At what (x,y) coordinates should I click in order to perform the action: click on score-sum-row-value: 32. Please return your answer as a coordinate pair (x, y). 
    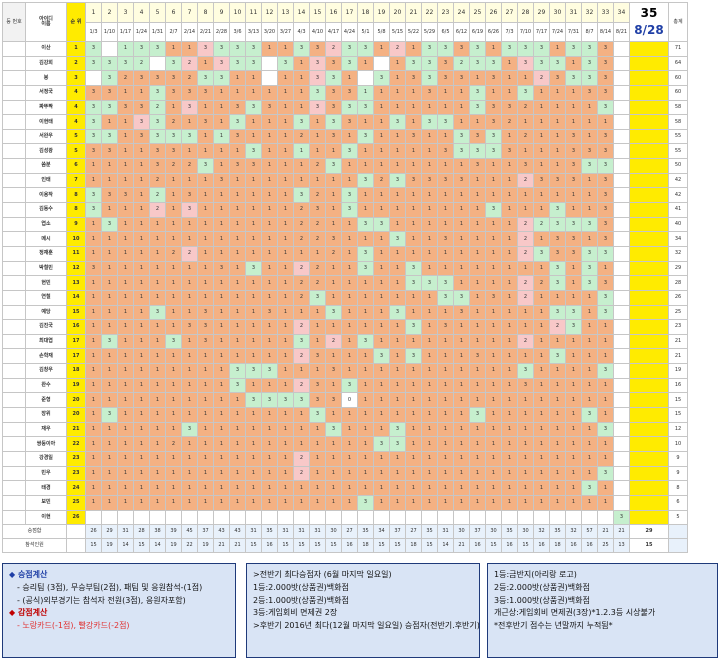
    Looking at the image, I should click on (541, 532).